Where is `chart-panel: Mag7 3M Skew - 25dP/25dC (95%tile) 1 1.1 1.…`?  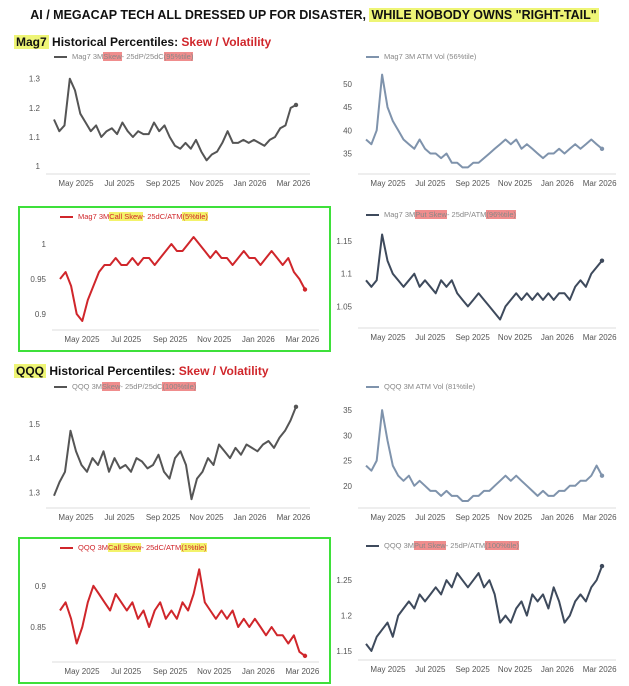 chart-panel: Mag7 3M Skew - 25dP/25dC (95%tile) 1 1.1 1.… is located at coordinates (167, 121).